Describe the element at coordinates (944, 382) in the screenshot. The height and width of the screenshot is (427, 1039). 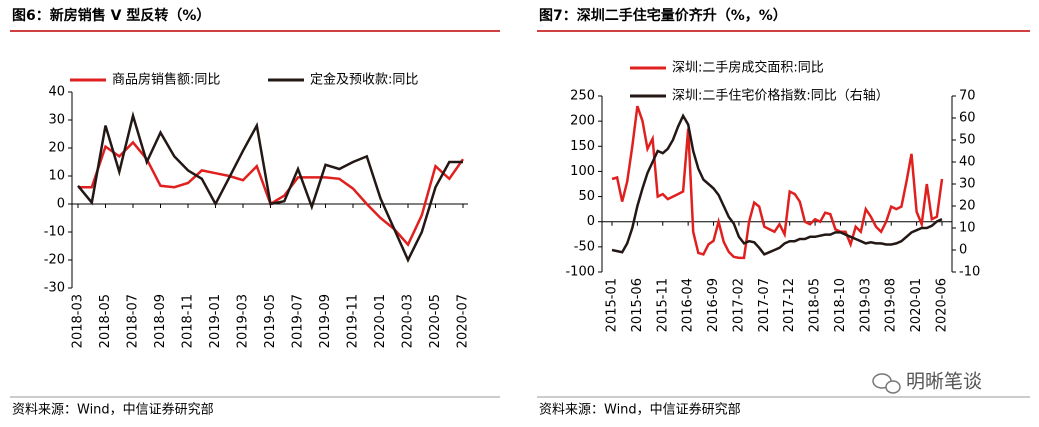
I see `watermark-text: 明晰笔谈` at that location.